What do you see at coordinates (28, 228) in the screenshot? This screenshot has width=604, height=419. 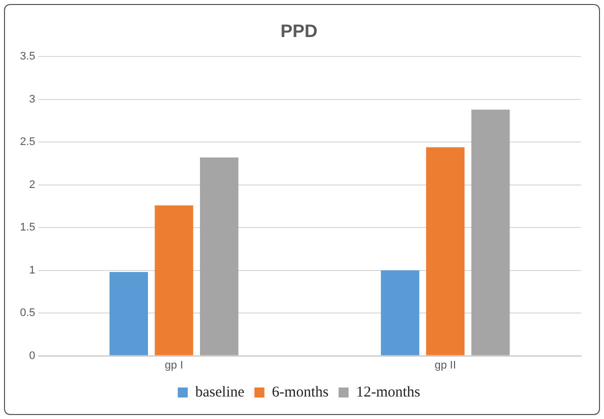 I see `y-tick-label: 1.5` at bounding box center [28, 228].